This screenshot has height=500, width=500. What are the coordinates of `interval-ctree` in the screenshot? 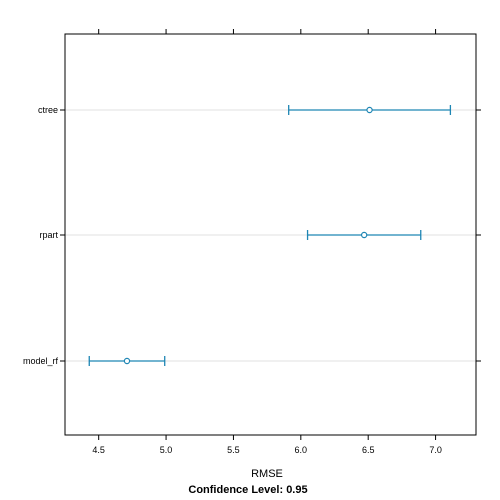 It's located at (370, 110).